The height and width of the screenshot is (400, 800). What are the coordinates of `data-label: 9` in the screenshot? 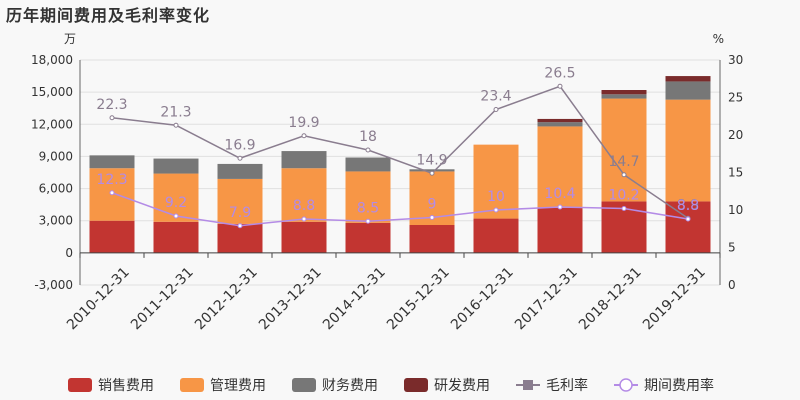 It's located at (432, 205).